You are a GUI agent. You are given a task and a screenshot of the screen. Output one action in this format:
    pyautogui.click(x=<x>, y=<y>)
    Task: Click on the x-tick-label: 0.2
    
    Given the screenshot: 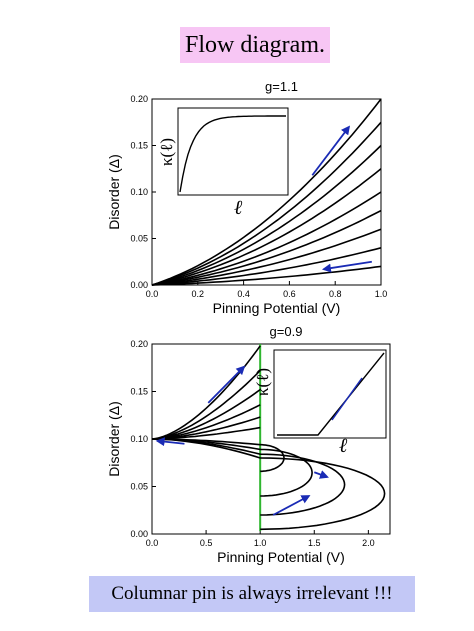 What is the action you would take?
    pyautogui.click(x=198, y=294)
    